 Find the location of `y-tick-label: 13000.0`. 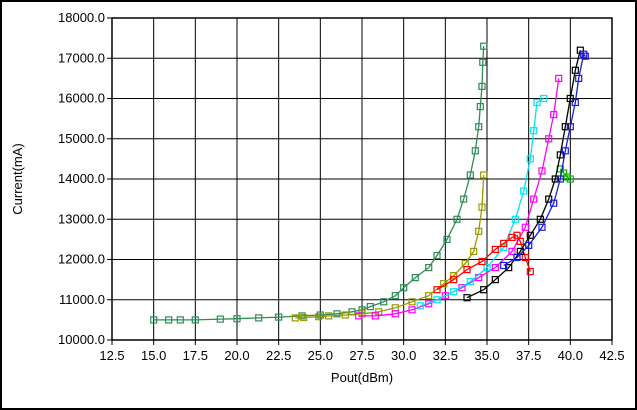

y-tick-label: 13000.0 is located at coordinates (81, 218).